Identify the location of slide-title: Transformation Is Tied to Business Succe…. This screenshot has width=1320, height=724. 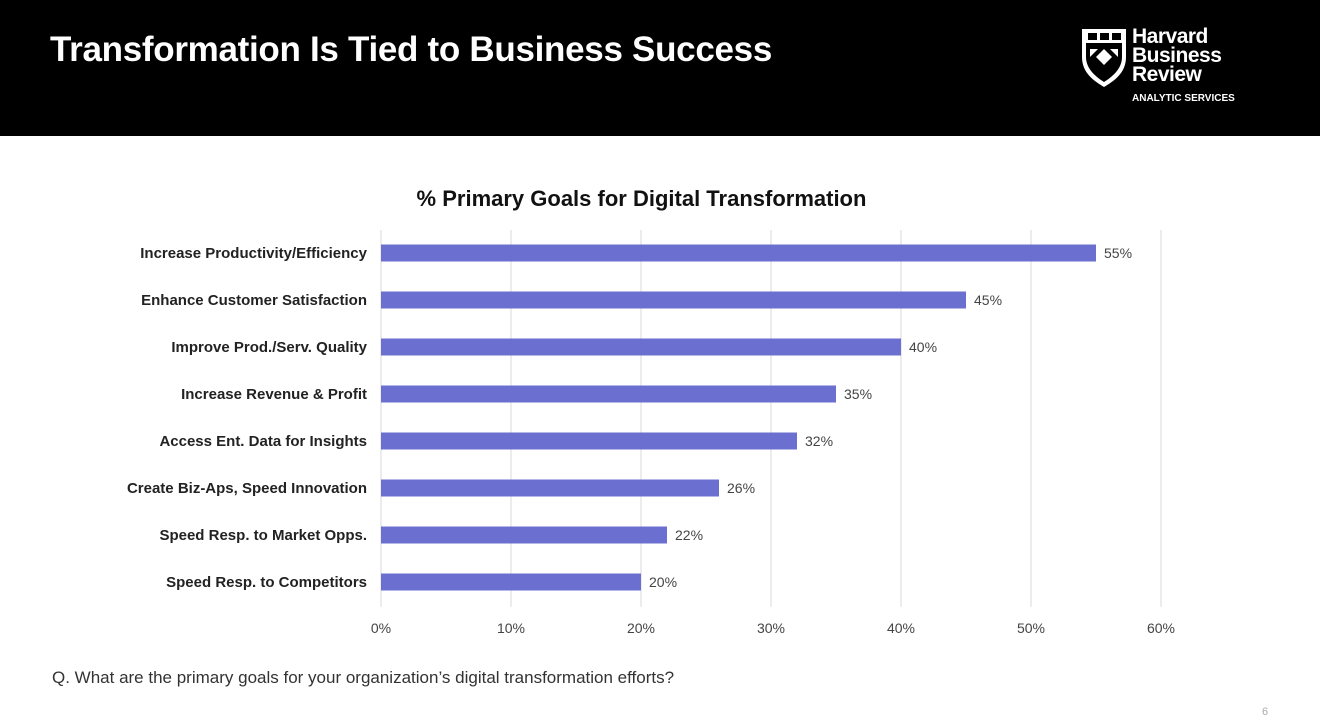
(411, 49).